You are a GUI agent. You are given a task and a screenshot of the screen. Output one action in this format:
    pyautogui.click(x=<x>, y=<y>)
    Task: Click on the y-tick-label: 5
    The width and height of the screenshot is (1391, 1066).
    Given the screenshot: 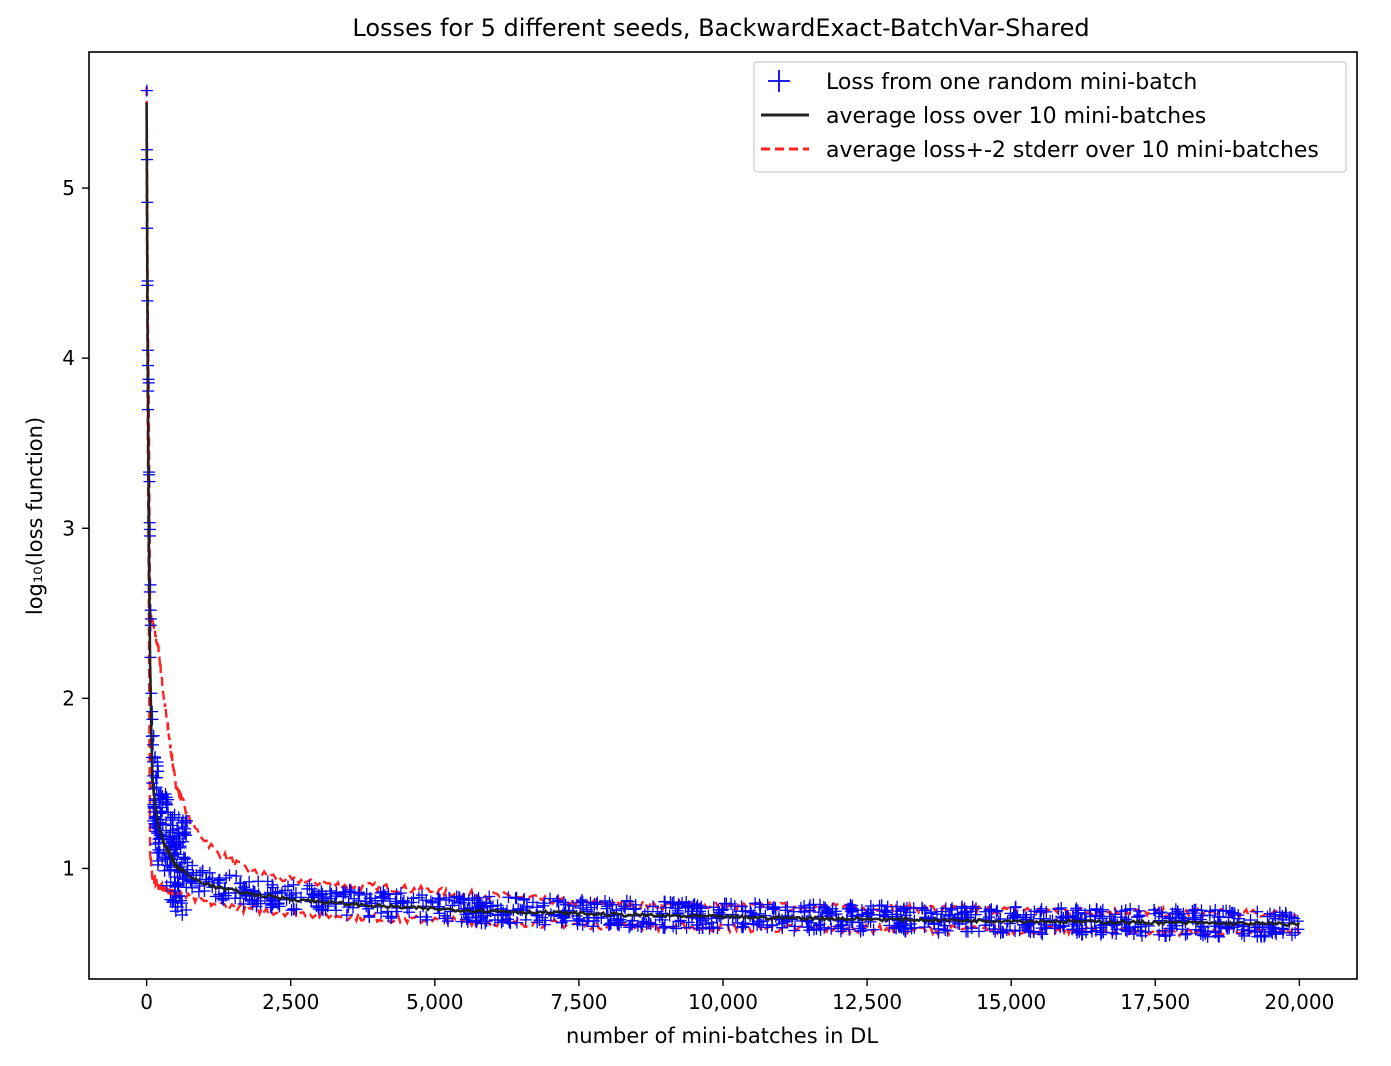 What is the action you would take?
    pyautogui.click(x=68, y=188)
    